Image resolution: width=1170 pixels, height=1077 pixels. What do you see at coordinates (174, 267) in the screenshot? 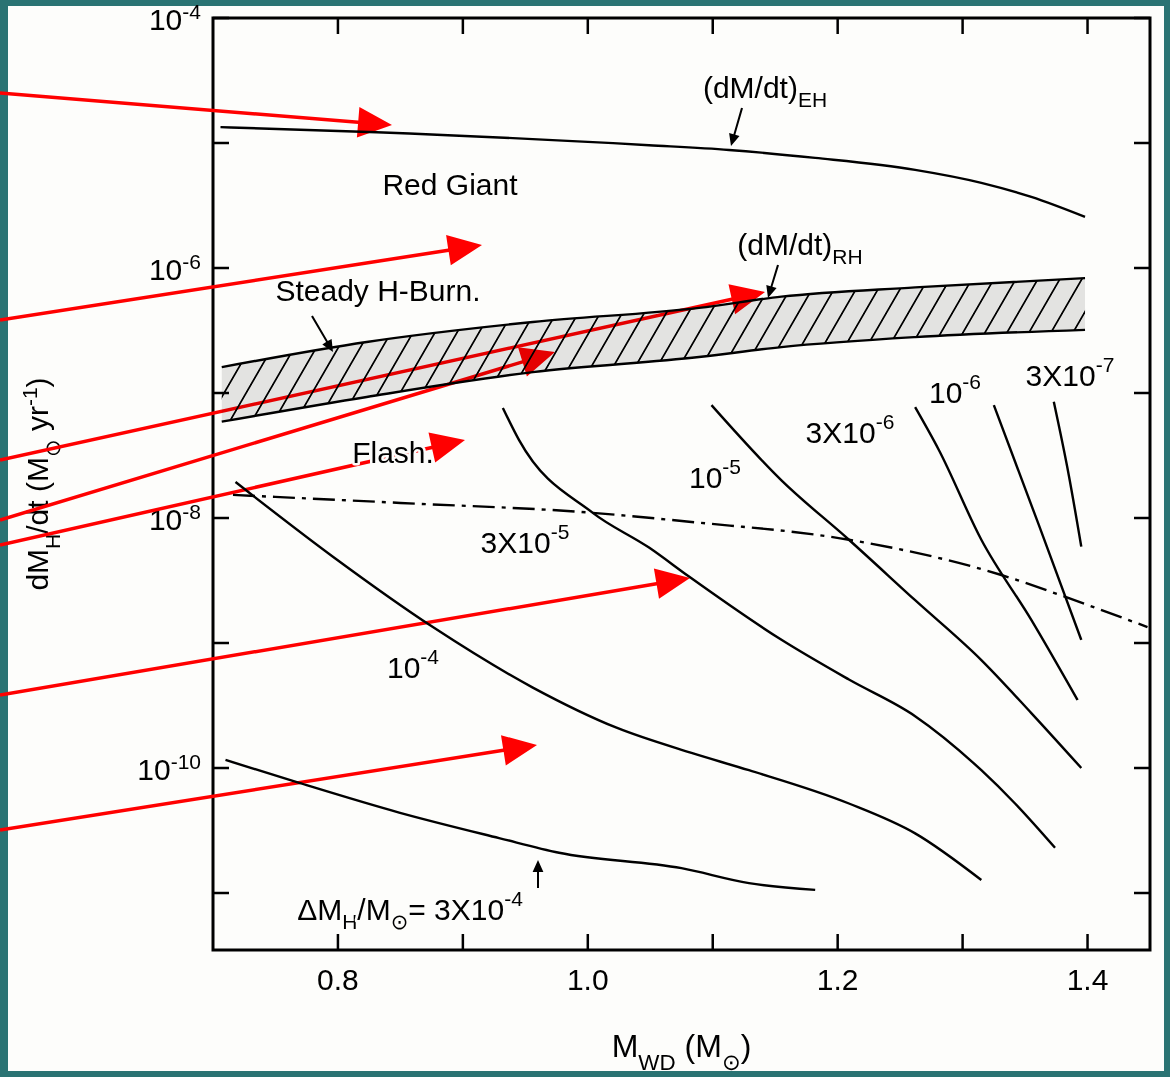
I see `y-tick-label: 10$^{-6}$` at bounding box center [174, 267].